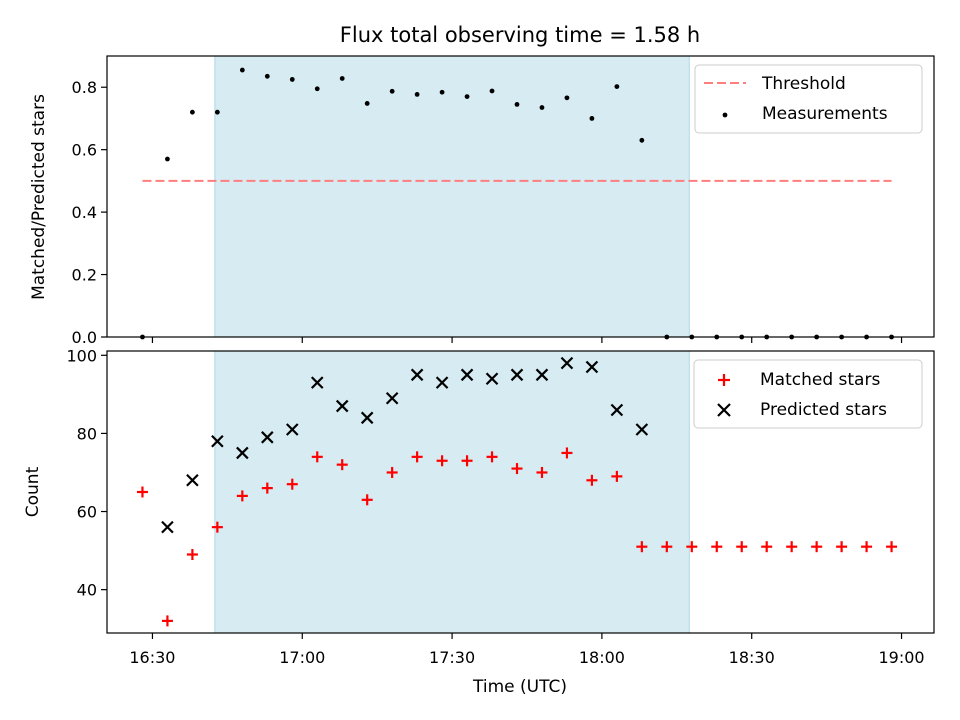 The image size is (960, 720). Describe the element at coordinates (84, 275) in the screenshot. I see `ratio-y-tick-label: 0.2` at that location.